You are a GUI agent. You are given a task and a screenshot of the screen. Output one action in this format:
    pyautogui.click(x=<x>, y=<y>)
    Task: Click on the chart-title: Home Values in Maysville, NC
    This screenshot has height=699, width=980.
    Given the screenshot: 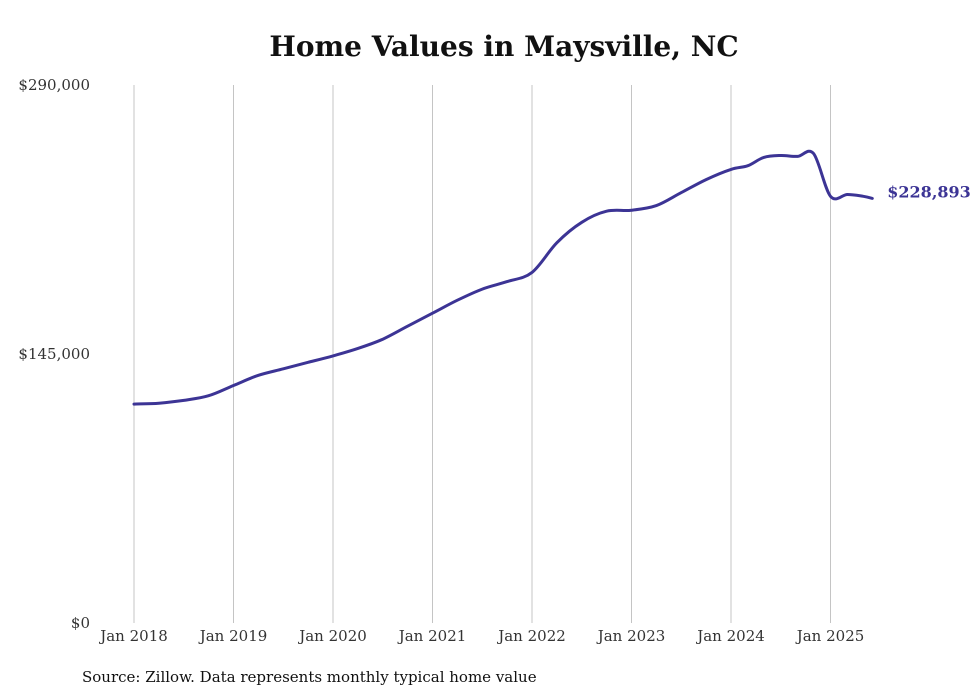 What is the action you would take?
    pyautogui.click(x=504, y=46)
    